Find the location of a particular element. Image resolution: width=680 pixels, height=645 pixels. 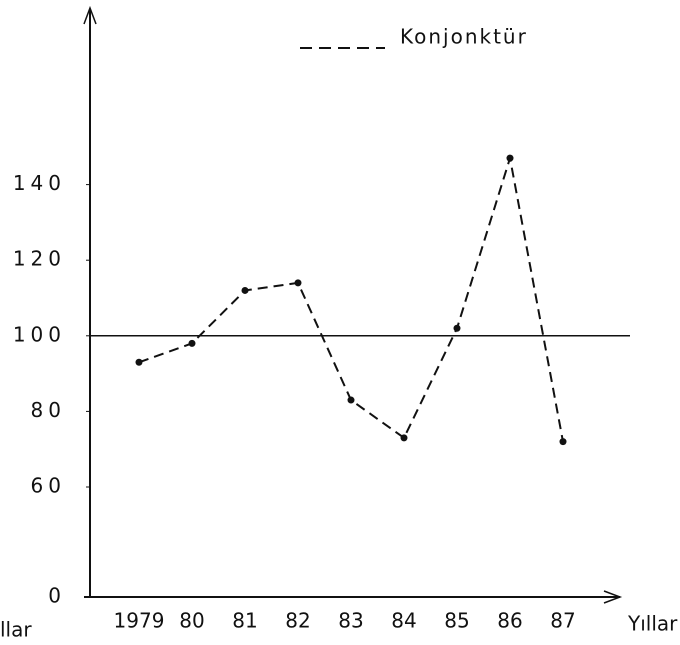

x-tick-label: 84 is located at coordinates (403, 621).